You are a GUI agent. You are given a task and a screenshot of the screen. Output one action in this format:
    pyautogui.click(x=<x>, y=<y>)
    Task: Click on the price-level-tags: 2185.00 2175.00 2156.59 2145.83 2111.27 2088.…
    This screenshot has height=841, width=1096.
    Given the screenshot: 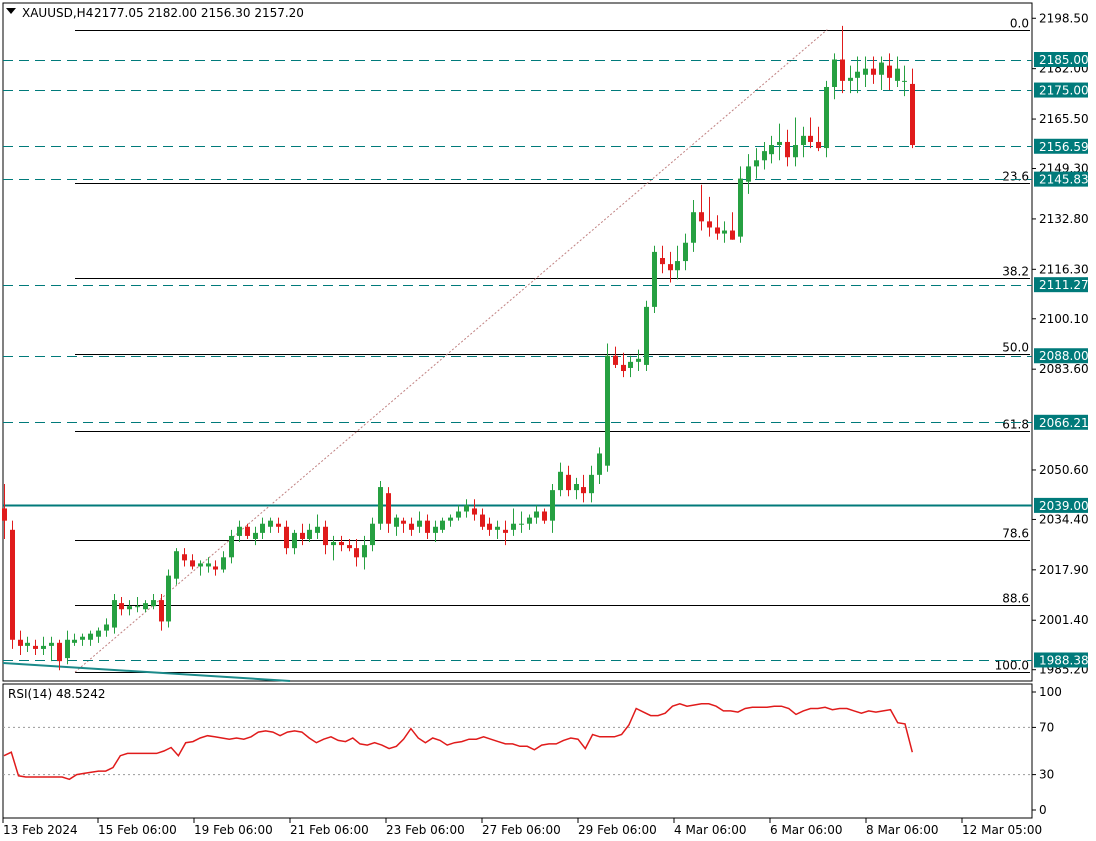 What is the action you would take?
    pyautogui.click(x=1061, y=360)
    